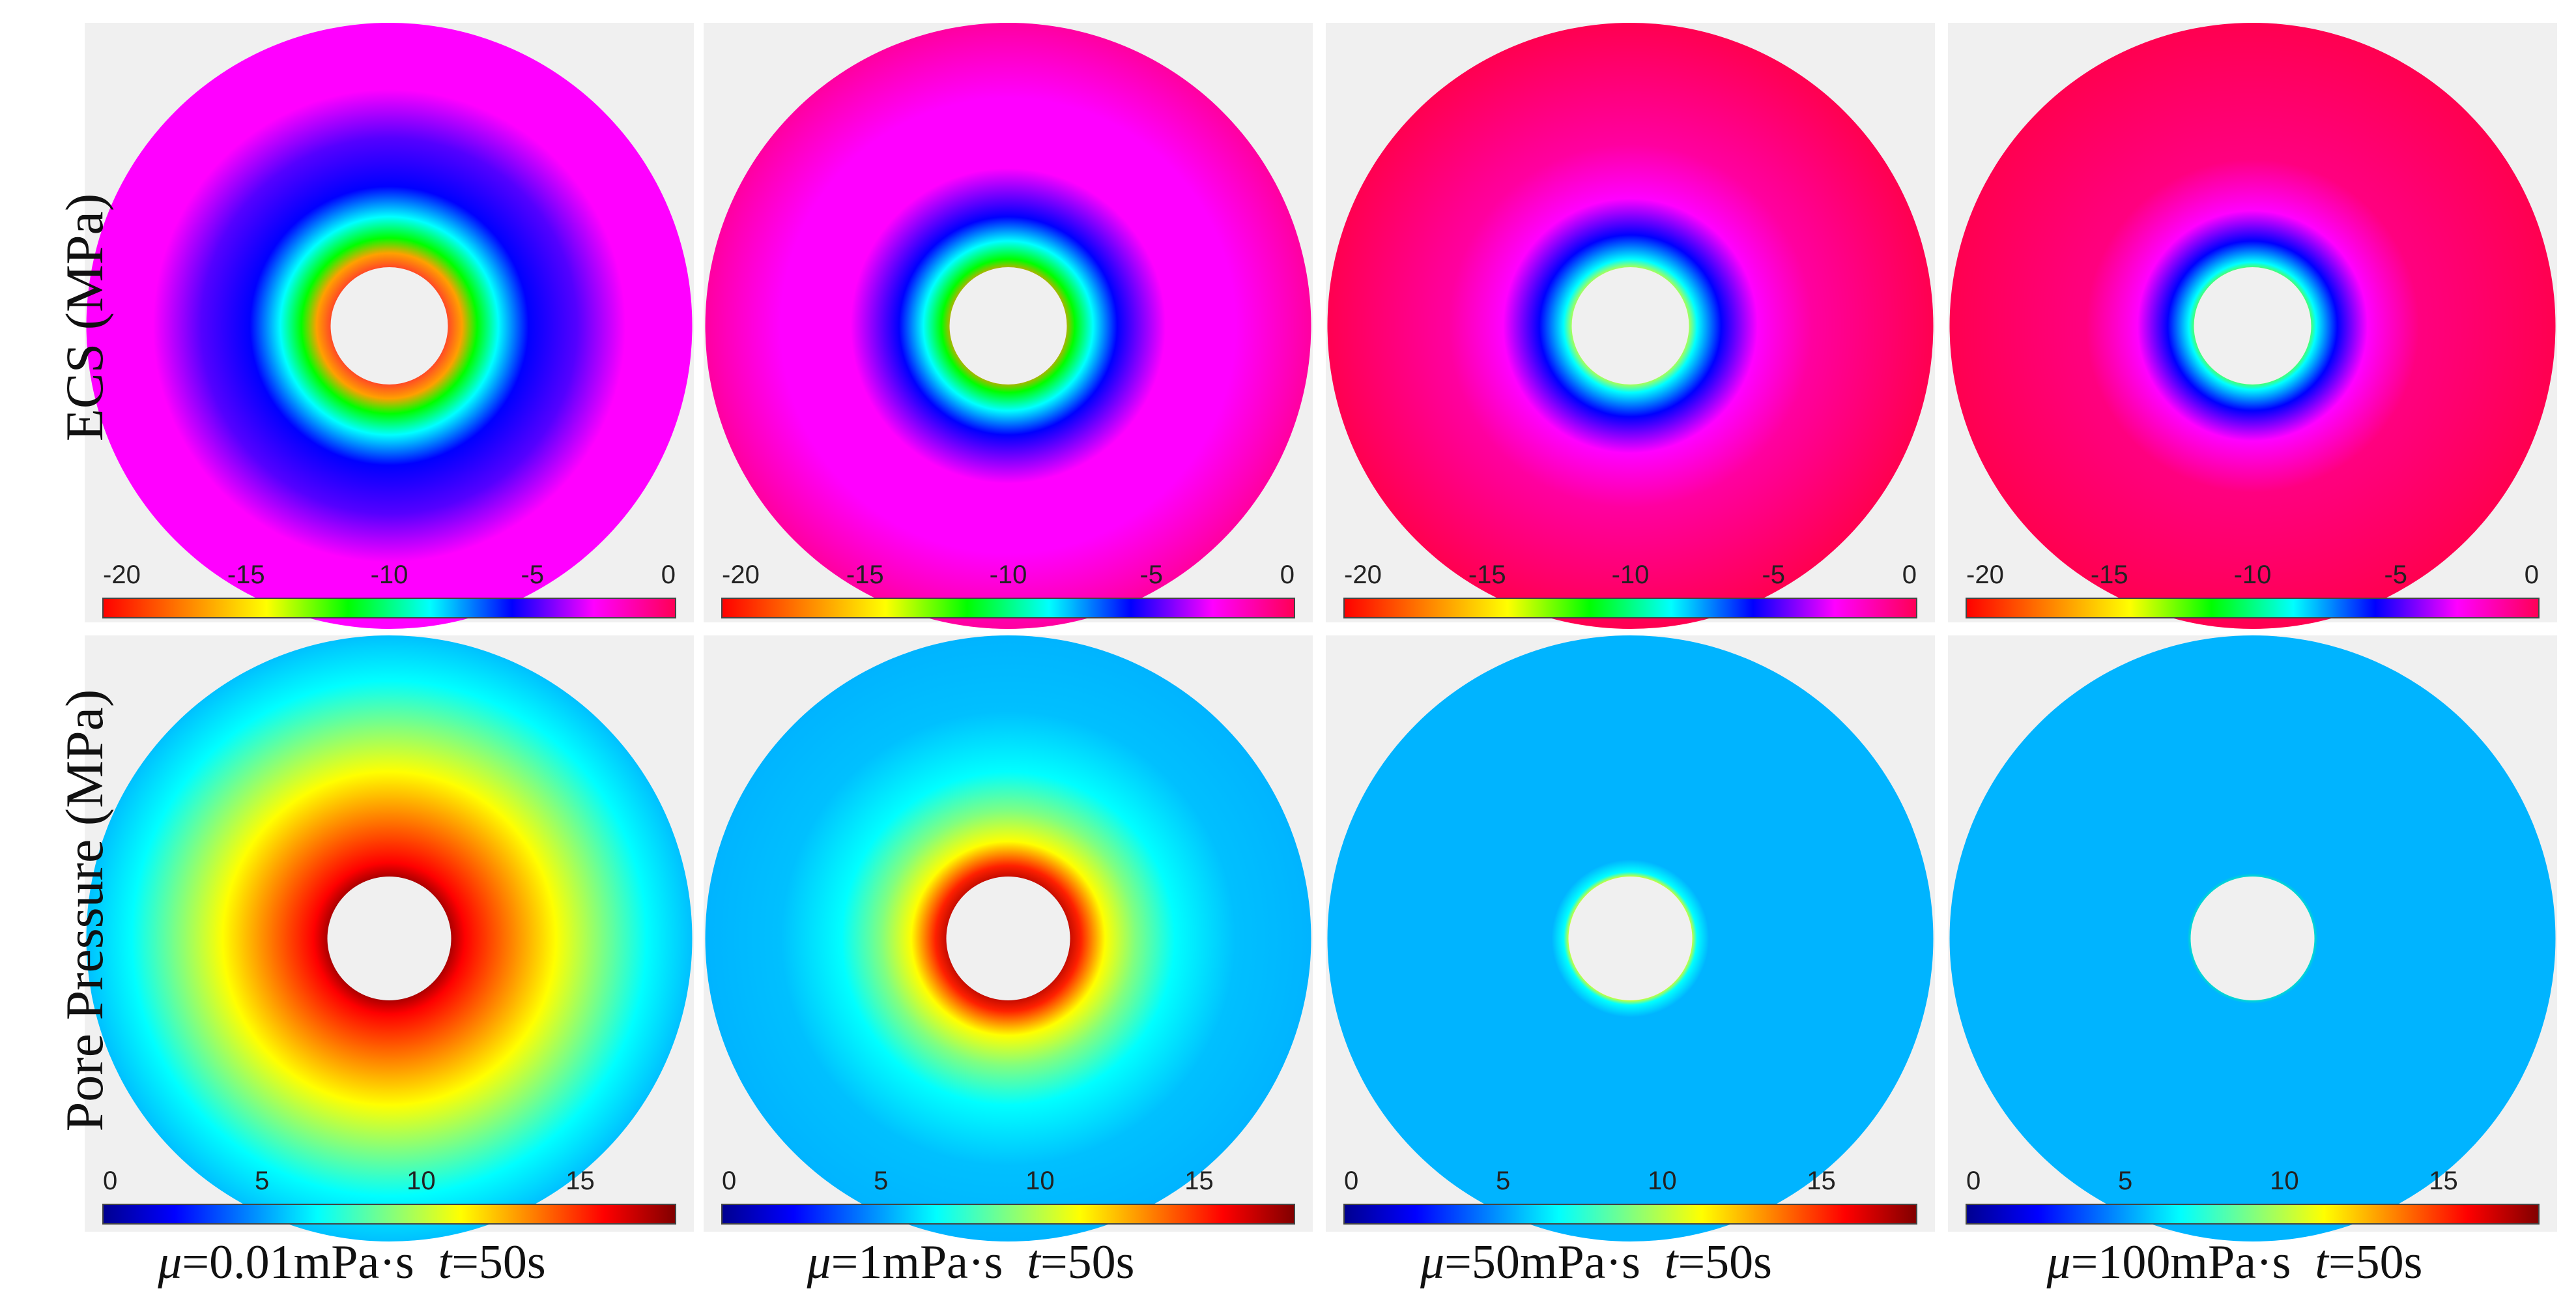 The image size is (2576, 1306). Describe the element at coordinates (85, 317) in the screenshot. I see `row-label-ecs: ECS (MPa)` at that location.